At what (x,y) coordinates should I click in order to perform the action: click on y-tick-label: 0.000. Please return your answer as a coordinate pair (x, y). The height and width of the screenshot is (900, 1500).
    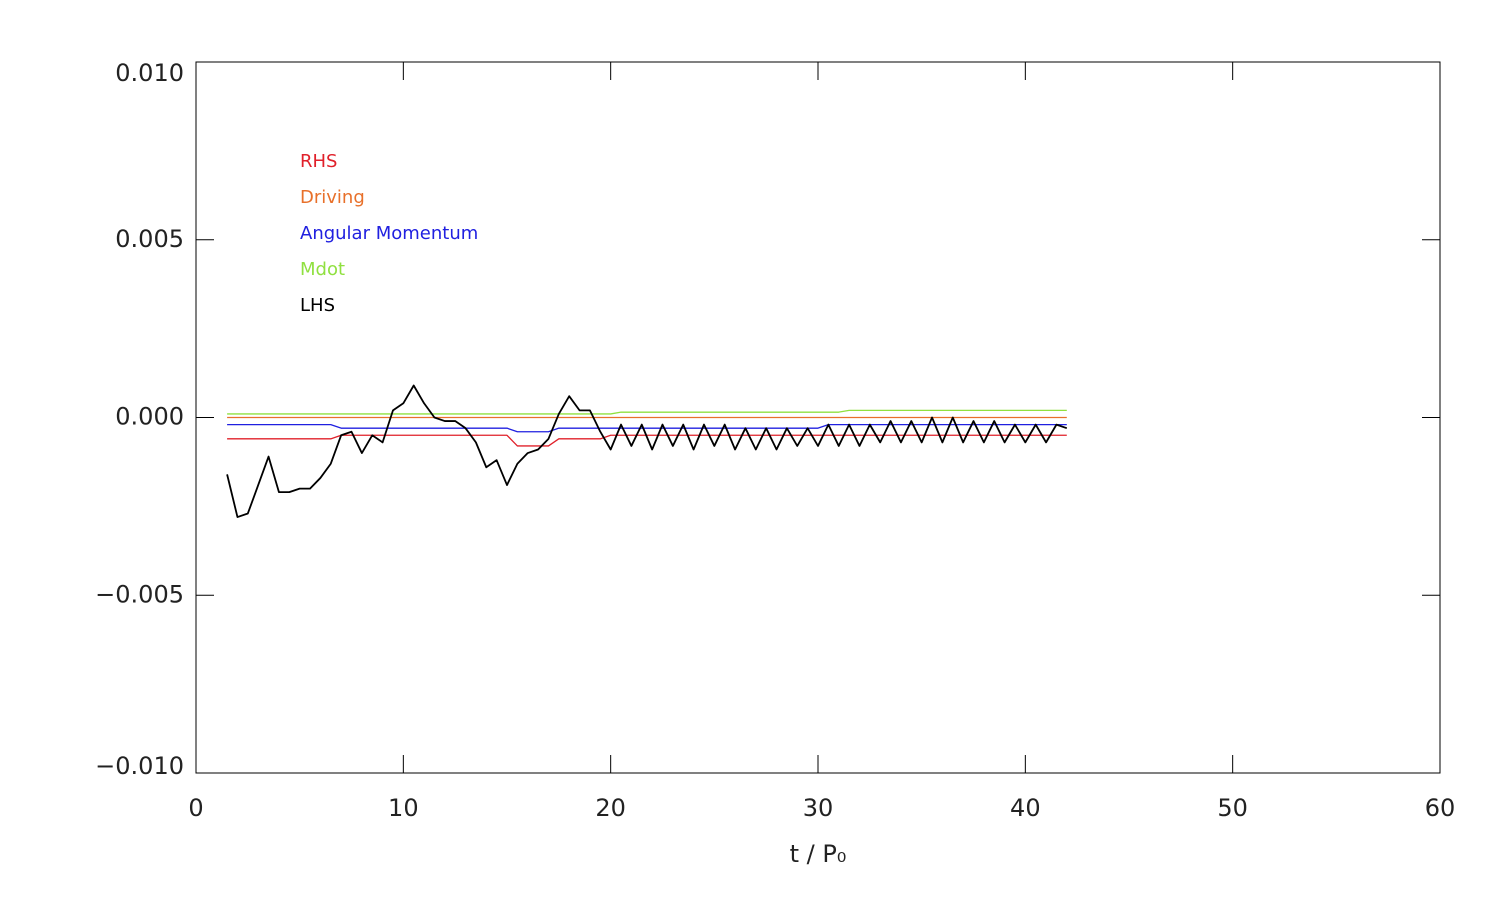
    Looking at the image, I should click on (149, 417).